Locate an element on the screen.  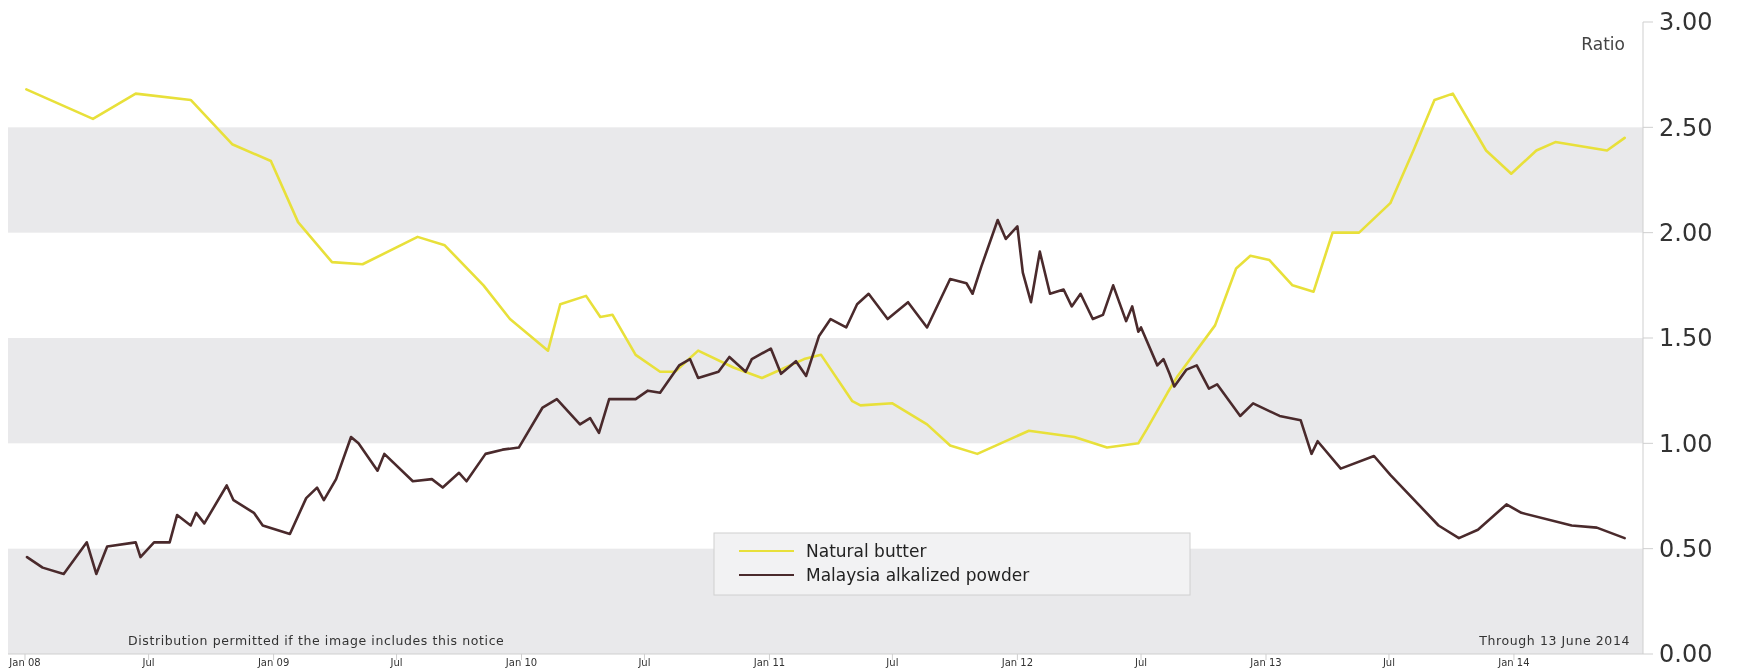
x-tick-label: Jan 10 is located at coordinates (521, 662).